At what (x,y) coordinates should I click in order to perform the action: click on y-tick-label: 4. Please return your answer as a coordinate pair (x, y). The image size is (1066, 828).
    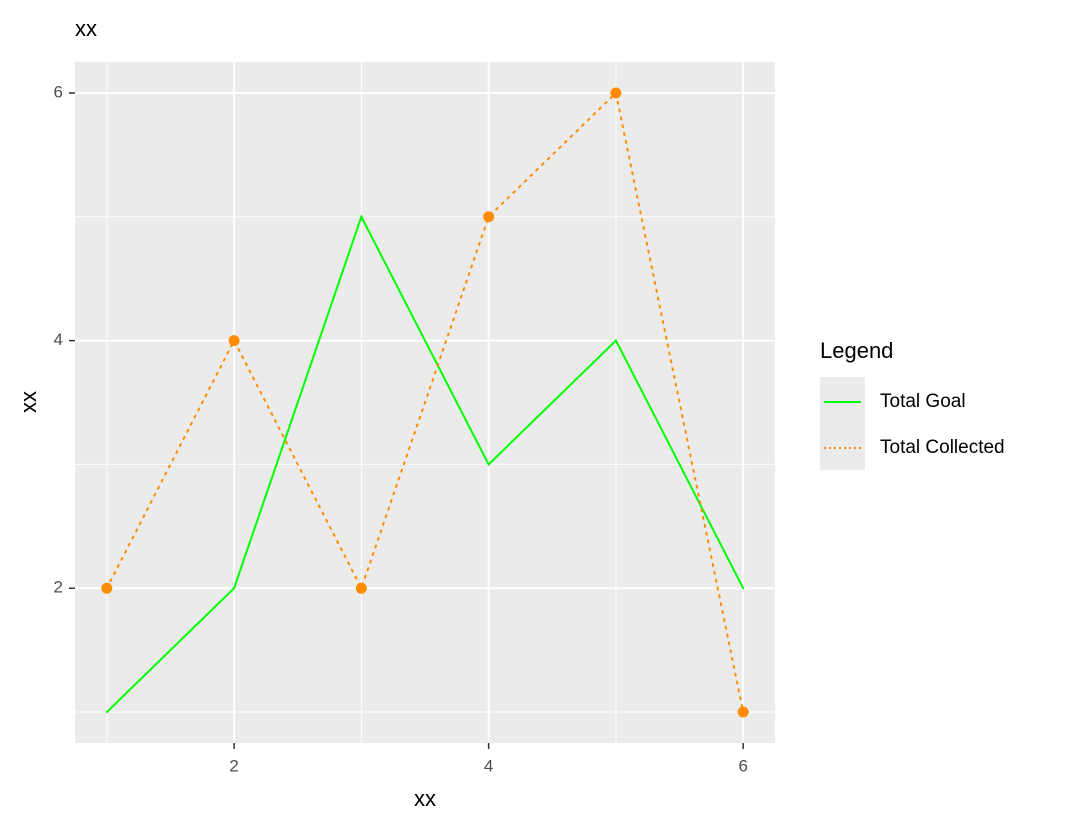
    Looking at the image, I should click on (58, 339).